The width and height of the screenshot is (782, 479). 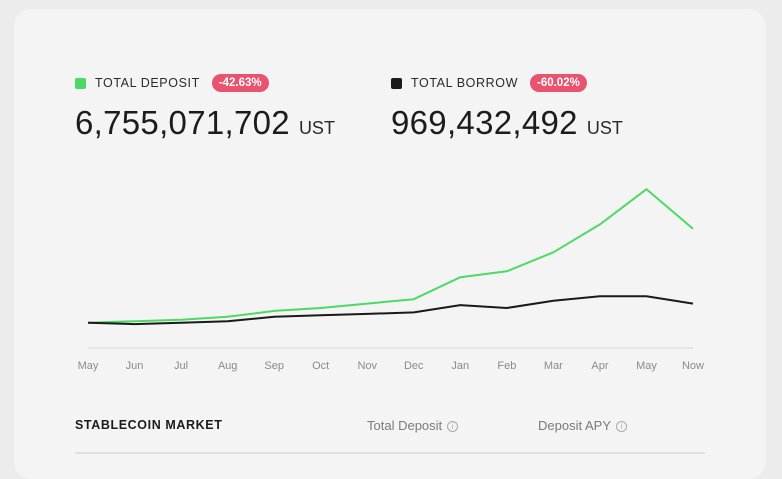 What do you see at coordinates (149, 425) in the screenshot?
I see `stablecoin-market-title: STABLECOIN MARKET` at bounding box center [149, 425].